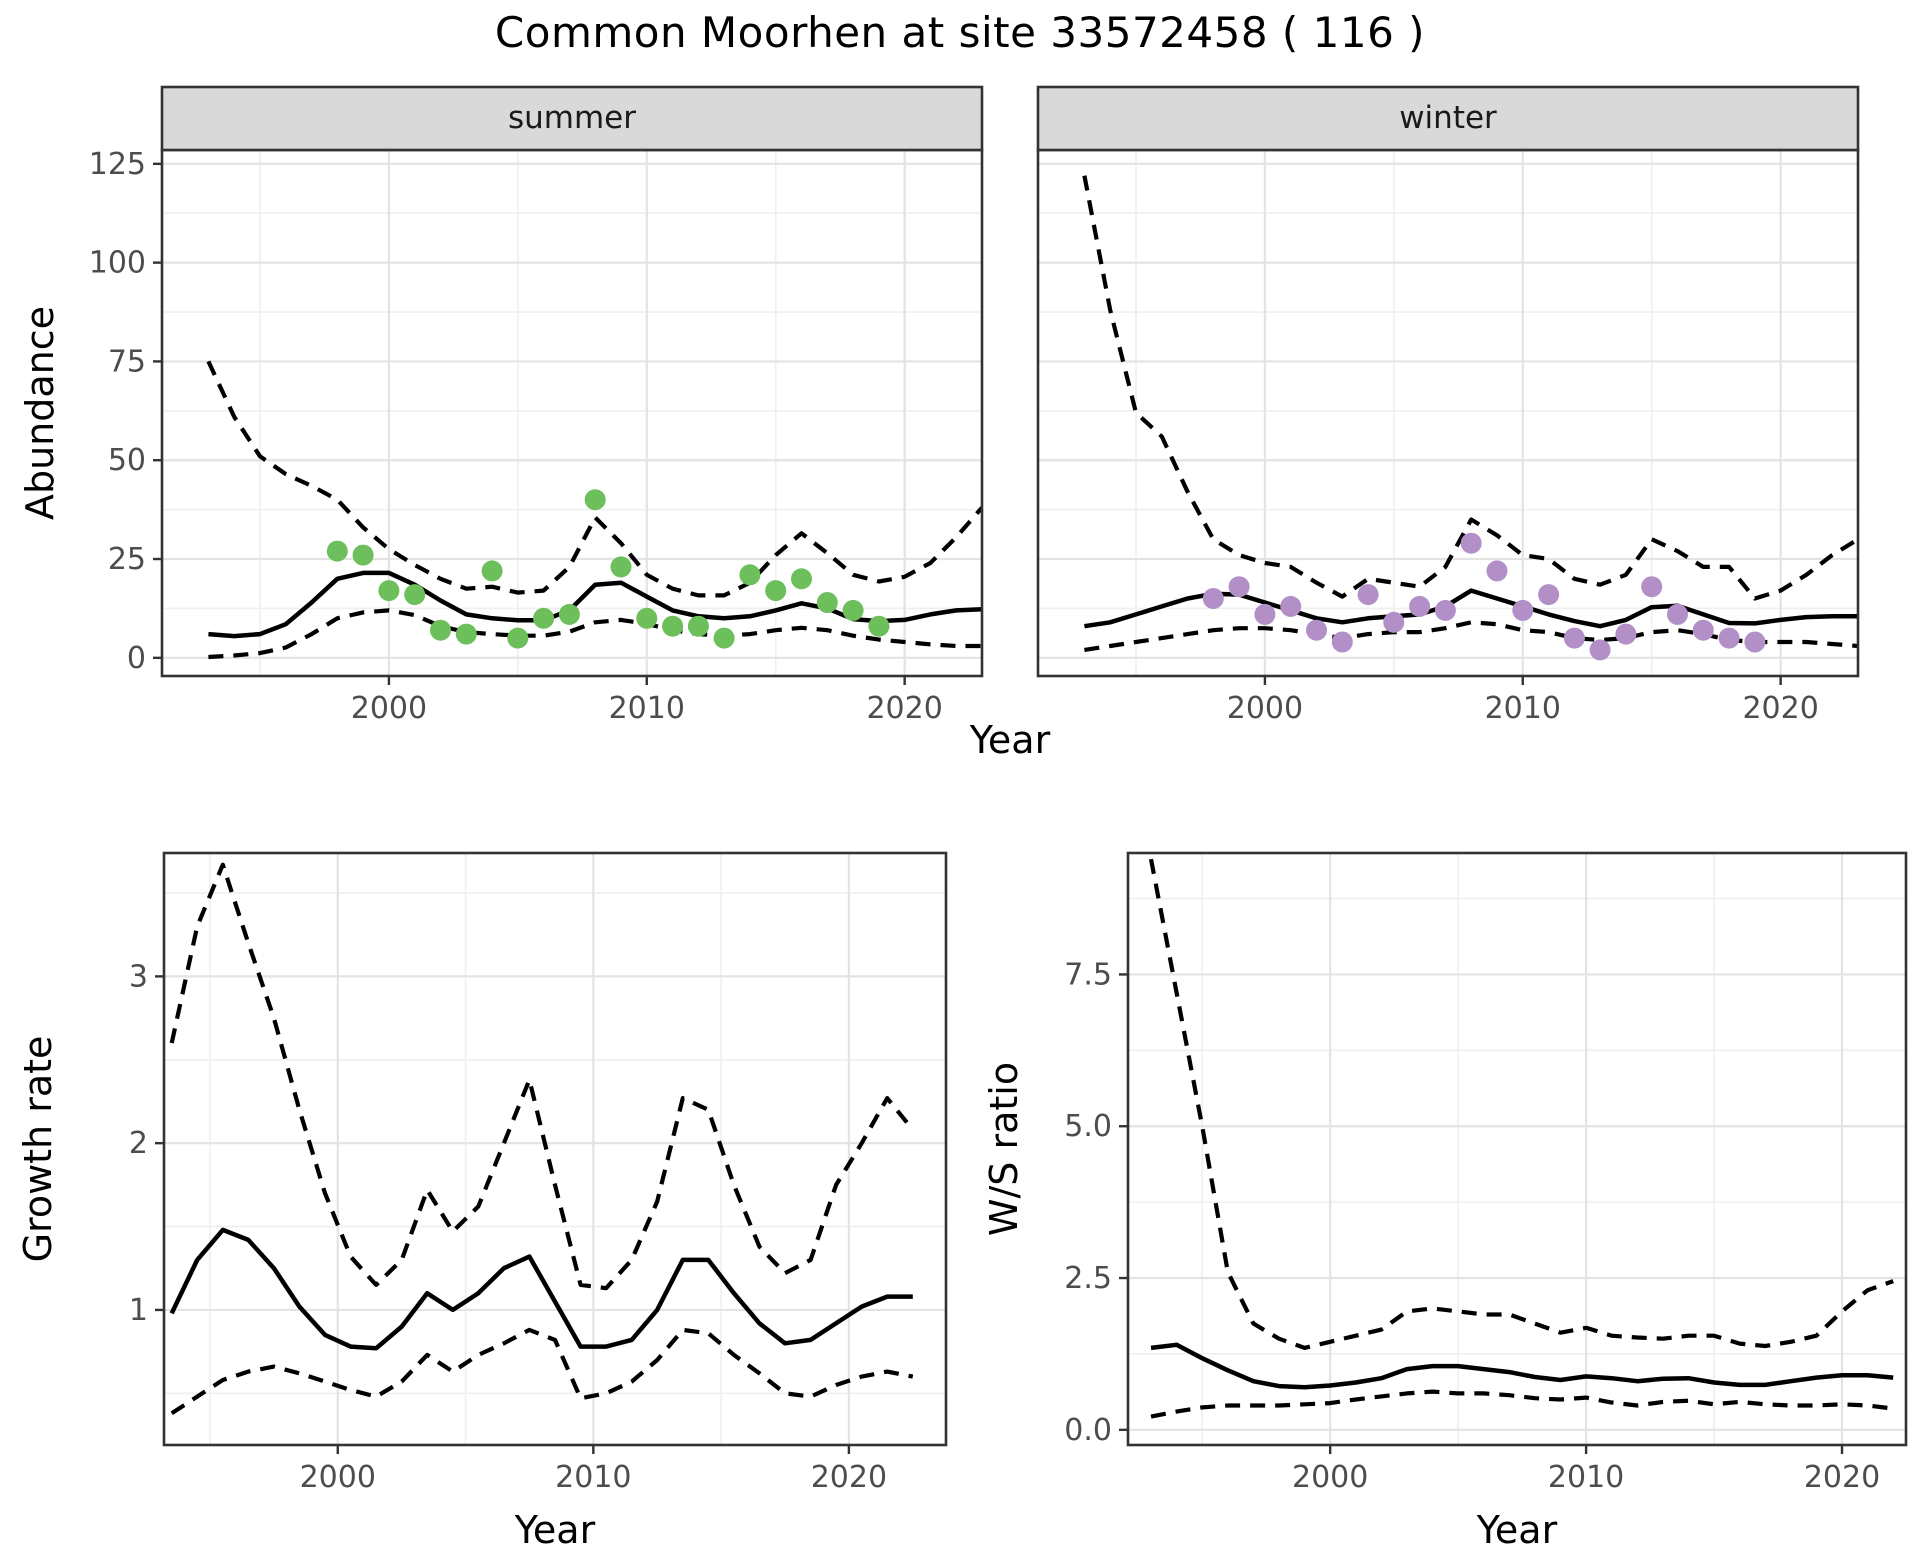  Describe the element at coordinates (1517, 1530) in the screenshot. I see `year-axis-title-ws: Year` at that location.